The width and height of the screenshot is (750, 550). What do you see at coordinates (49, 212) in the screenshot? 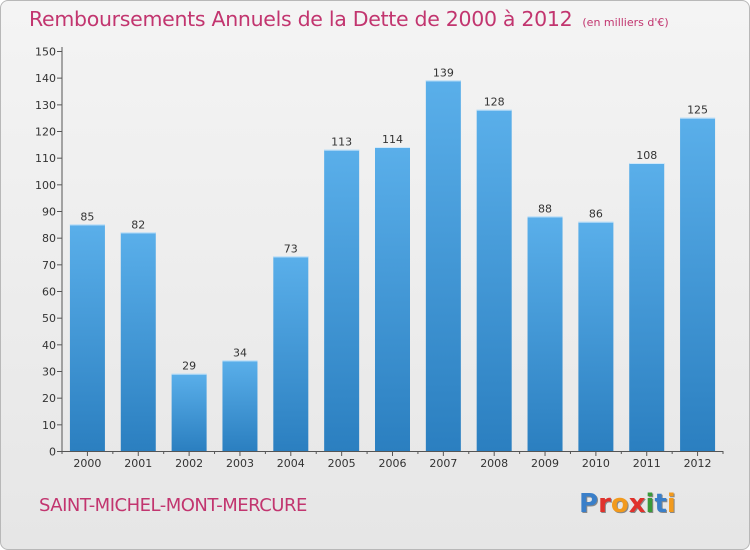
I see `y-tick-label: 90` at bounding box center [49, 212].